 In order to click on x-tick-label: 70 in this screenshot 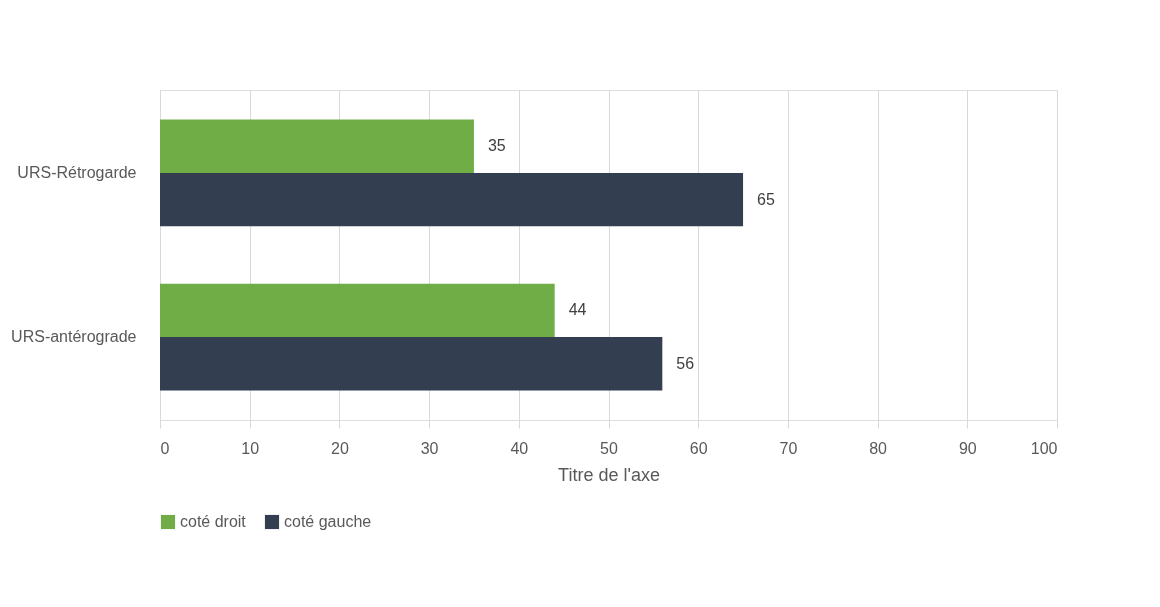, I will do `click(788, 448)`.